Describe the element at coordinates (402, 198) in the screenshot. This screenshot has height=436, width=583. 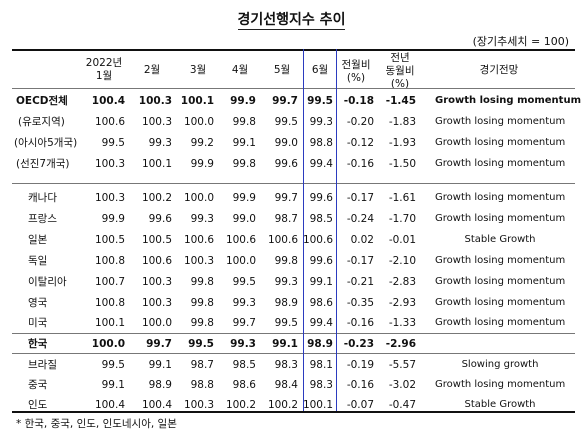
I see `yoy-change: -1.61` at that location.